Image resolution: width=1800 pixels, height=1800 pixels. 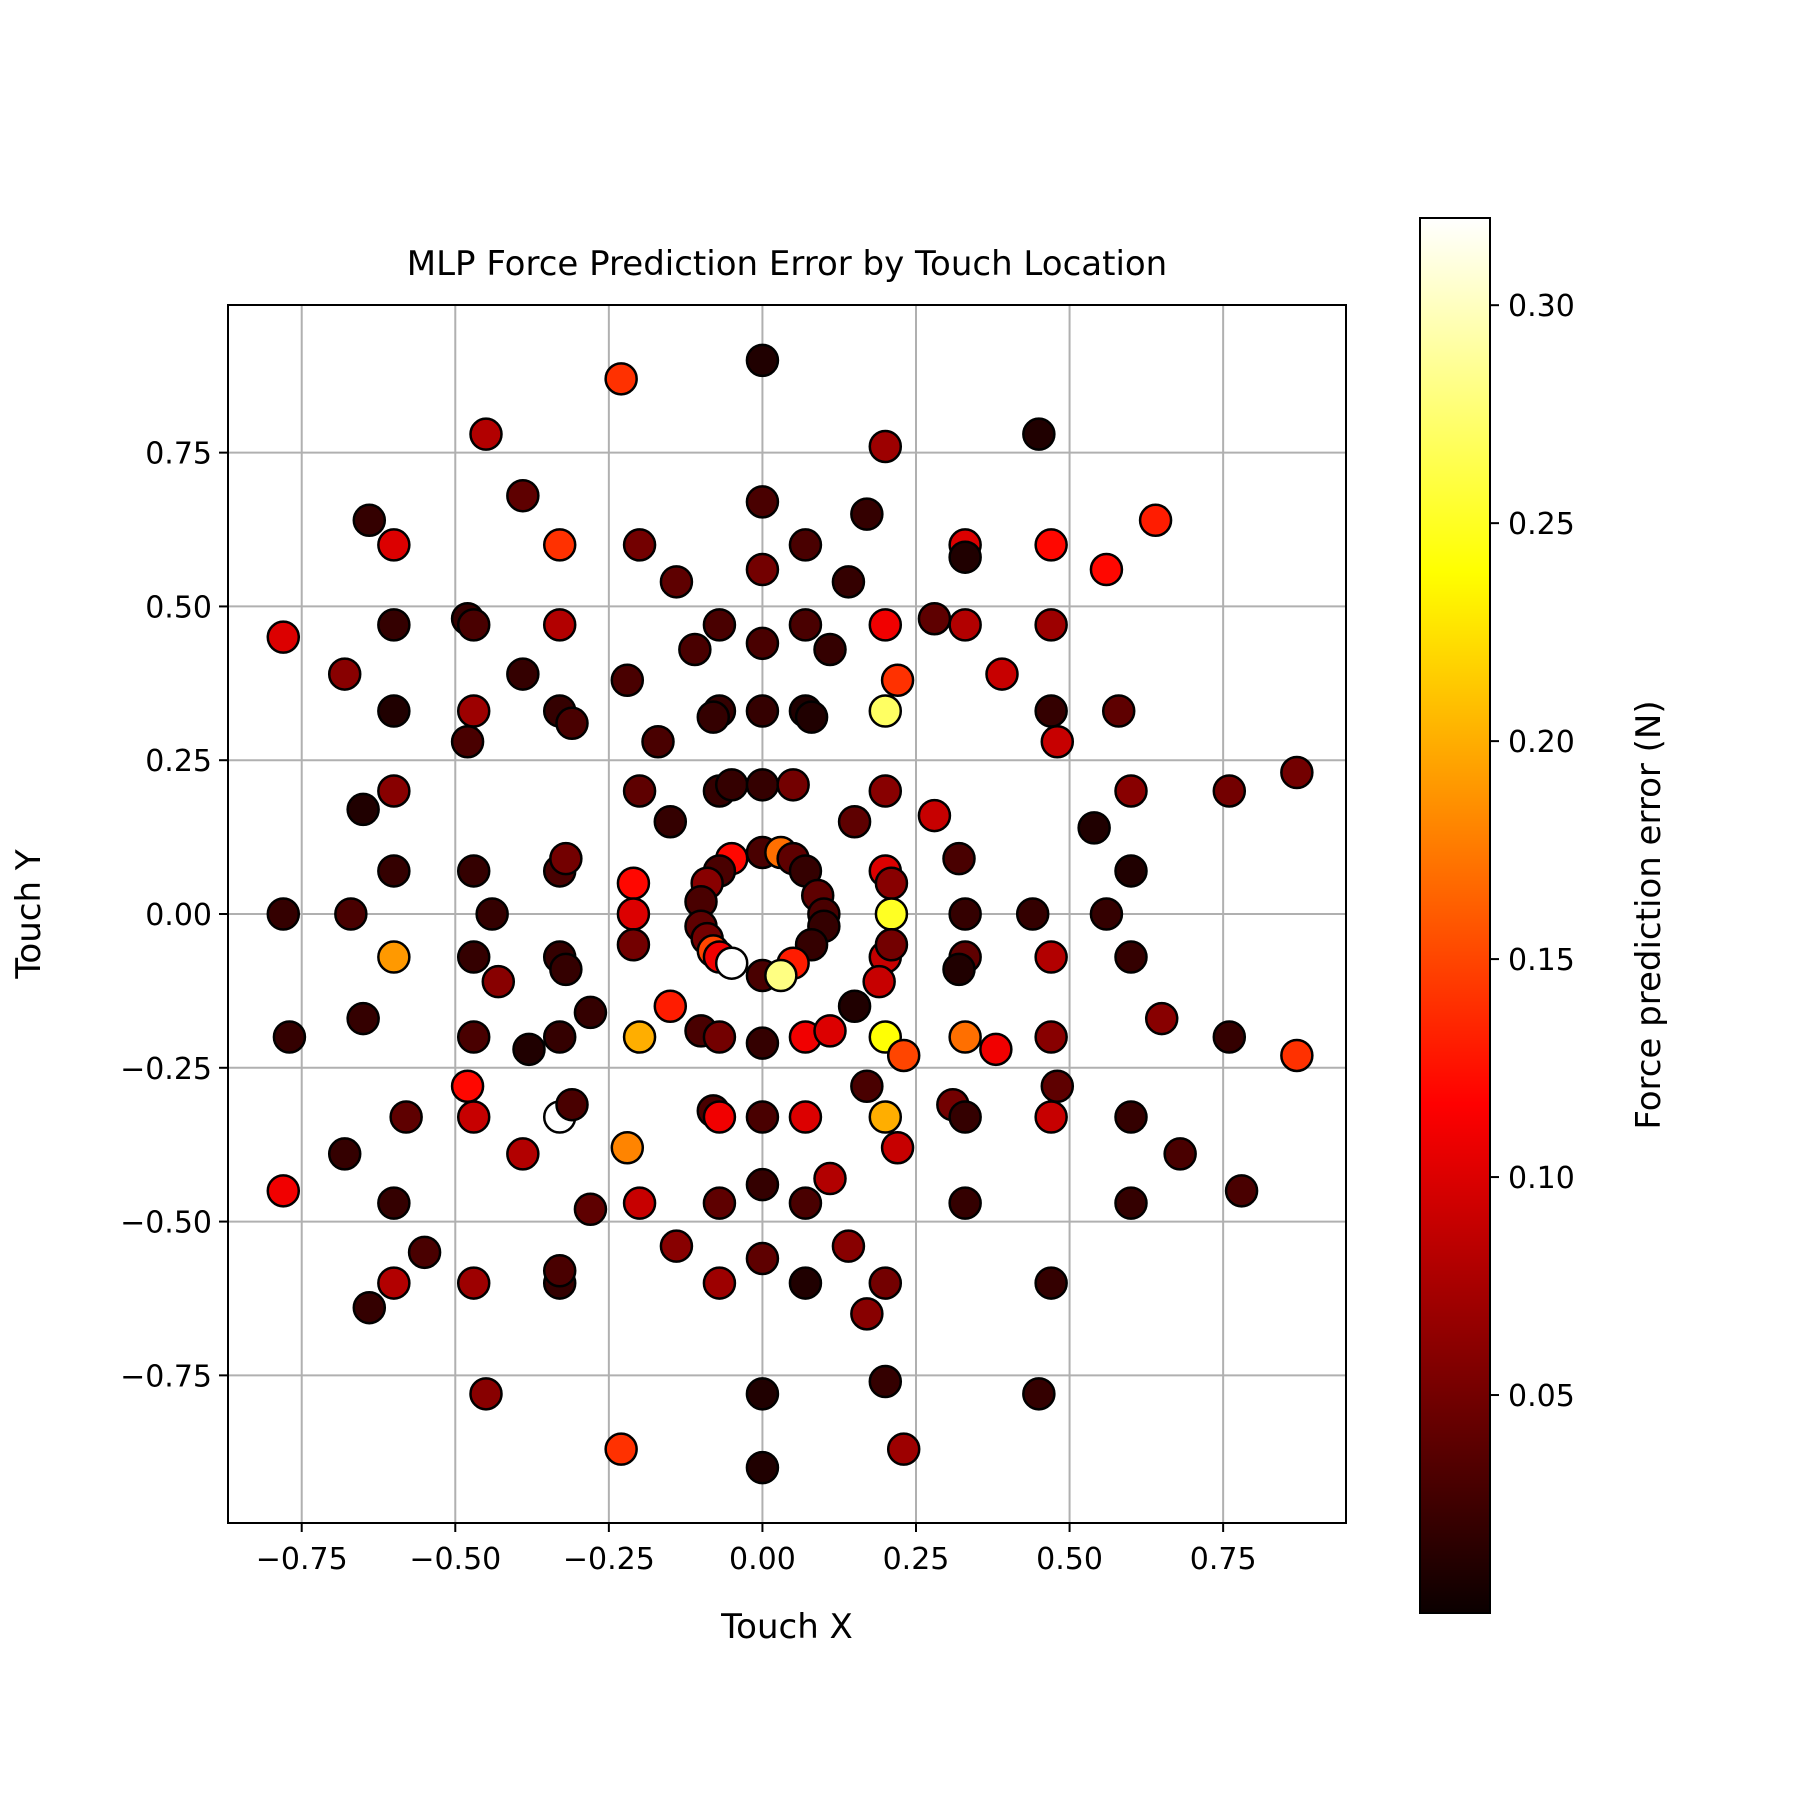 I want to click on colorbar-tick-label: 0.30, so click(x=1541, y=306).